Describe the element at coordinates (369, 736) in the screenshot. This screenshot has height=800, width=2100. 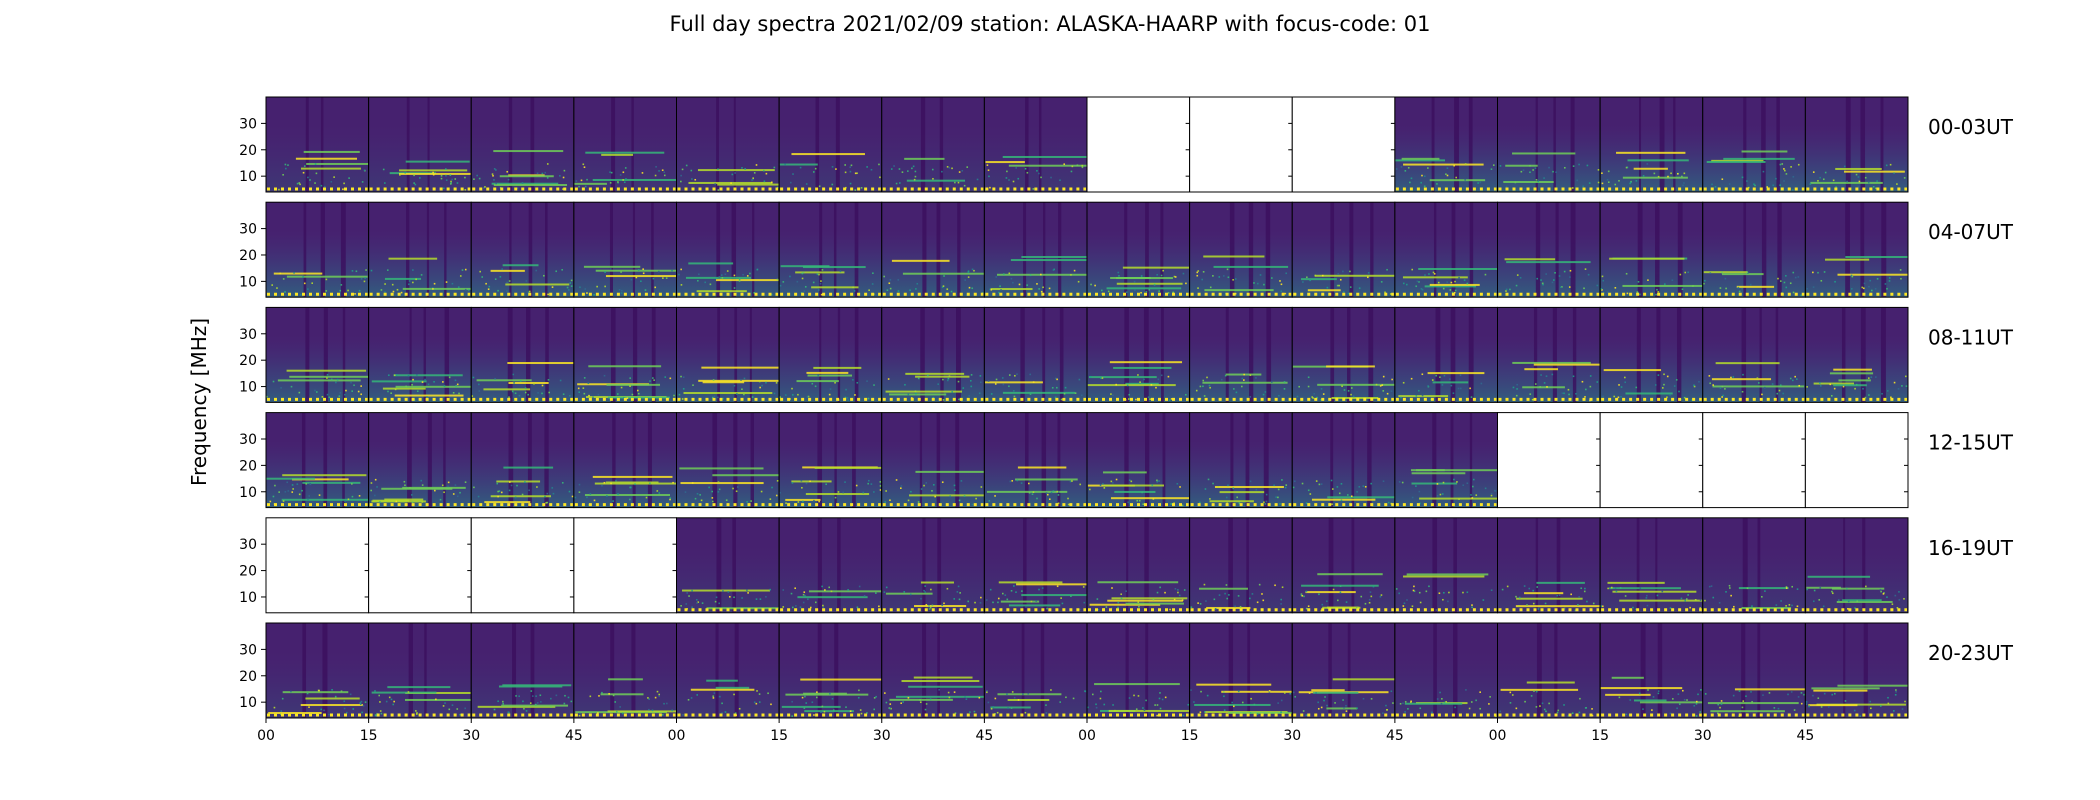
I see `x-tick-label: 15` at that location.